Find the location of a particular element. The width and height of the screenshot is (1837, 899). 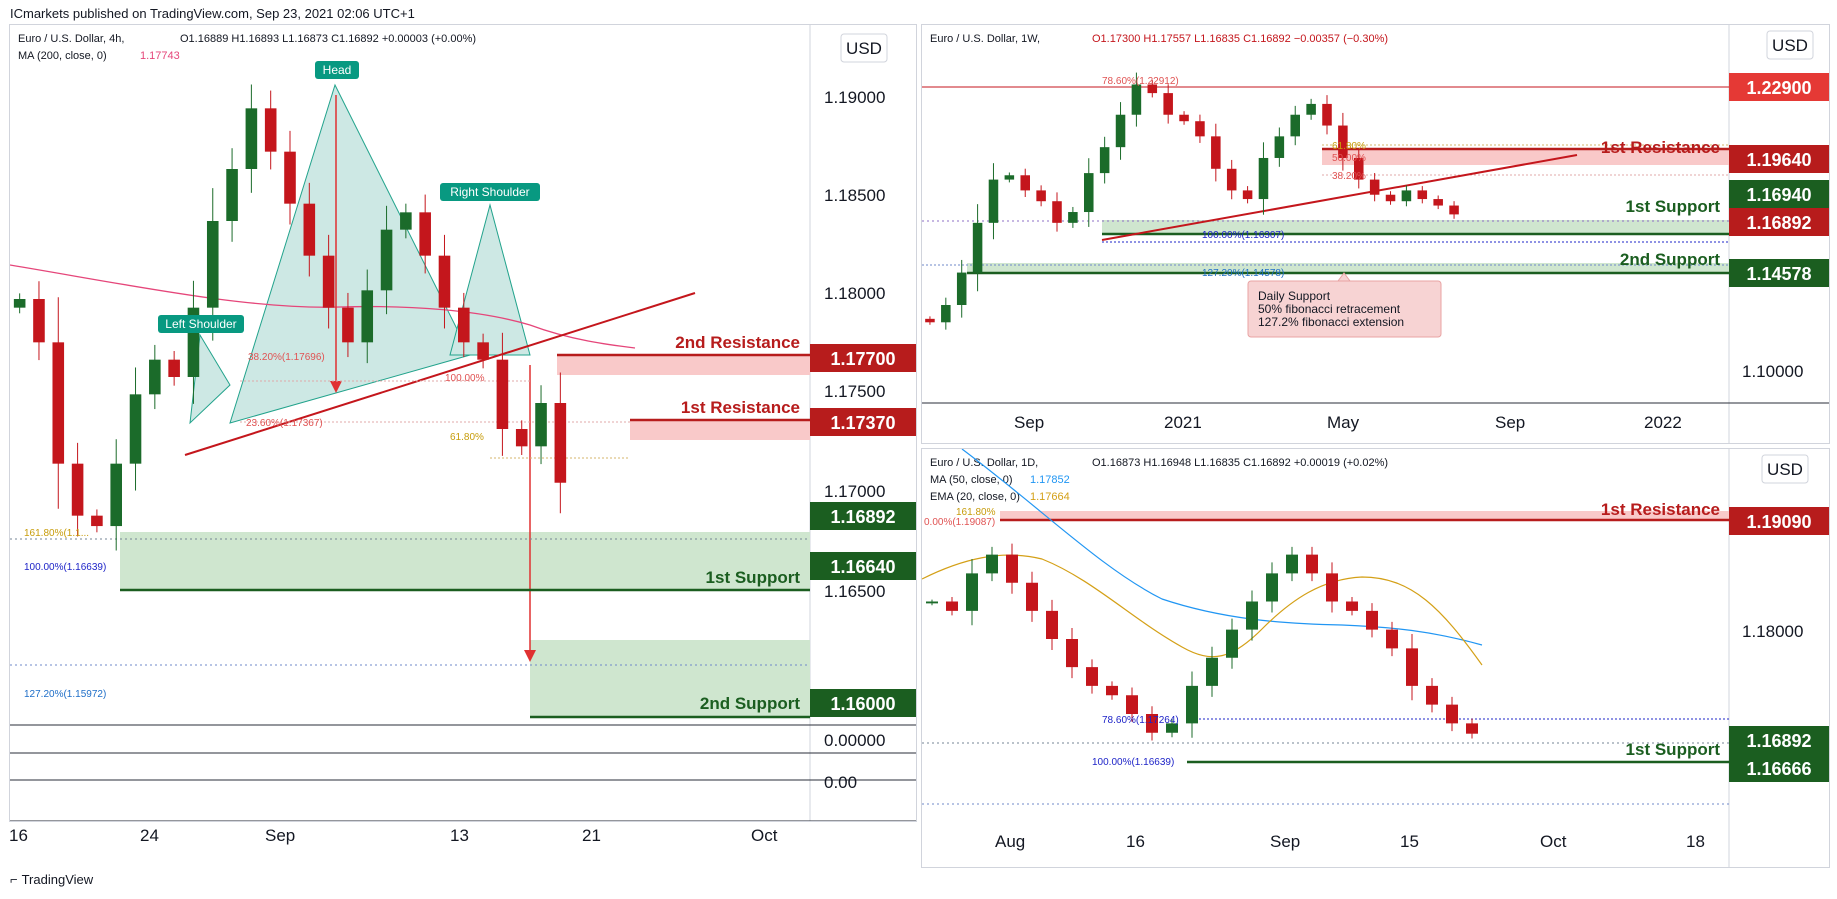

fib-382-label: 38.20%(1.17696) is located at coordinates (286, 357).